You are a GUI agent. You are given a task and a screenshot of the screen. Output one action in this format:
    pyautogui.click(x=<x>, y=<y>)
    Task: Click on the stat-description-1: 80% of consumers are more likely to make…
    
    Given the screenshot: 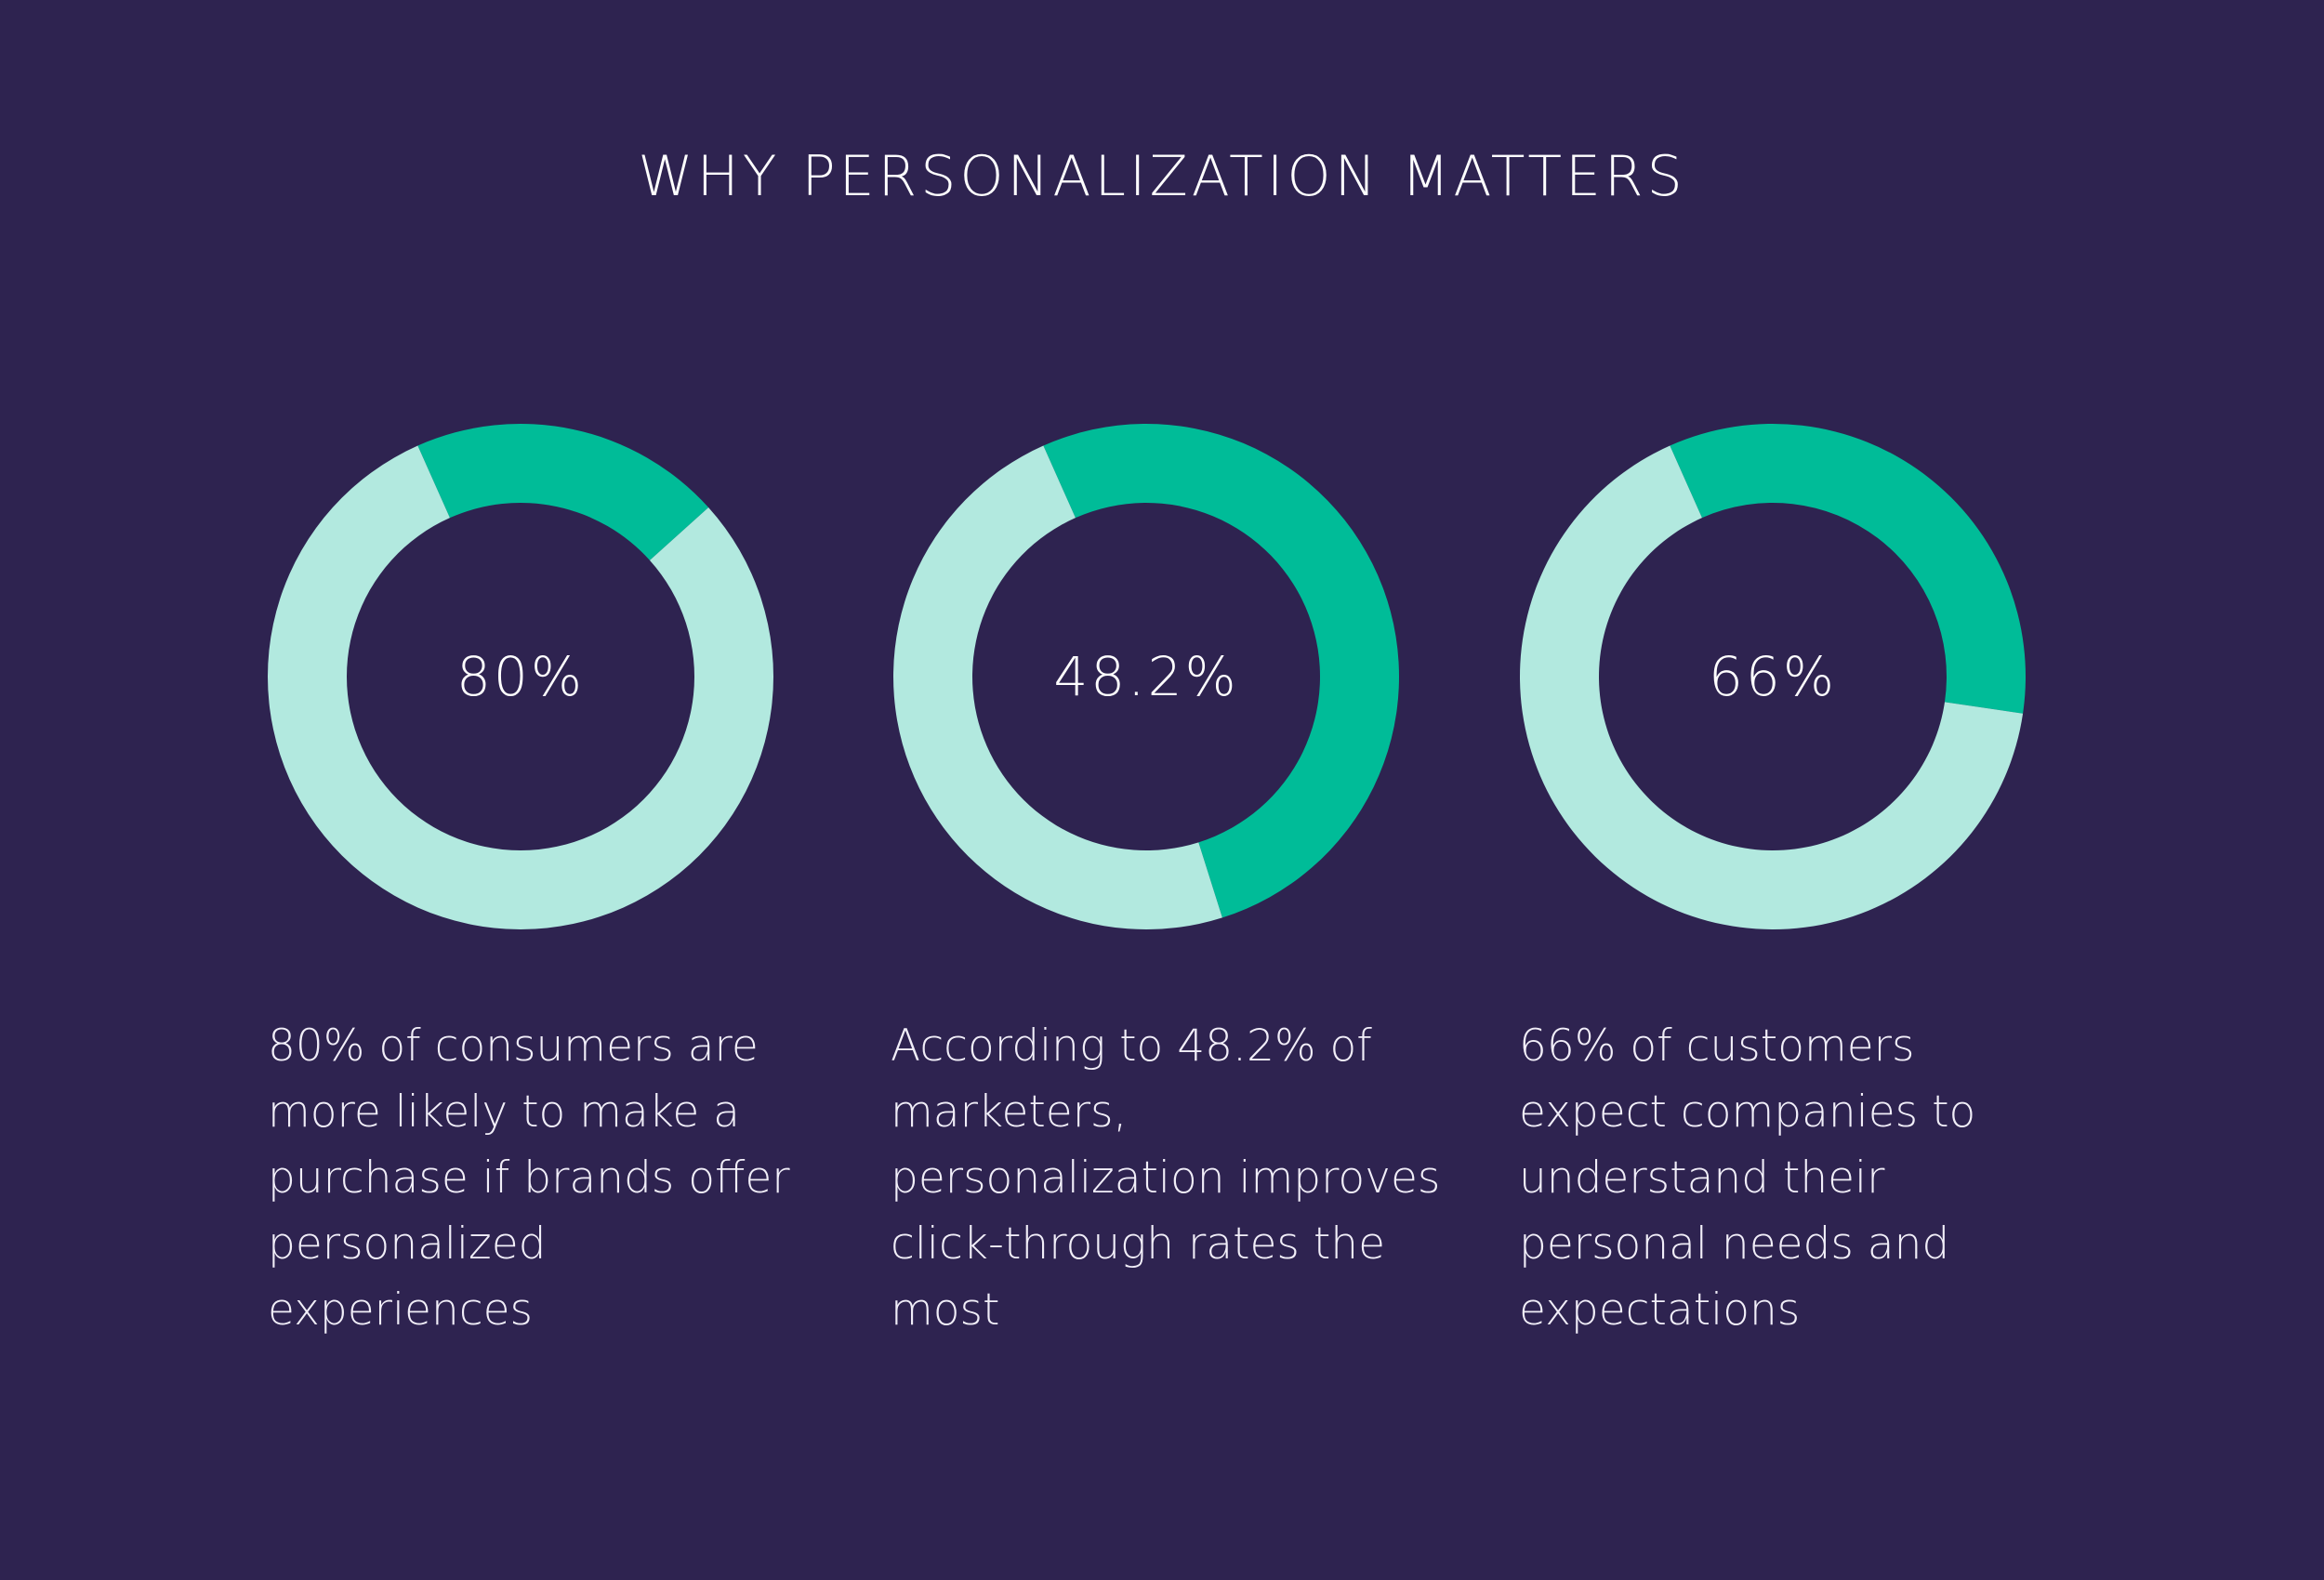 What is the action you would take?
    pyautogui.click(x=529, y=1178)
    